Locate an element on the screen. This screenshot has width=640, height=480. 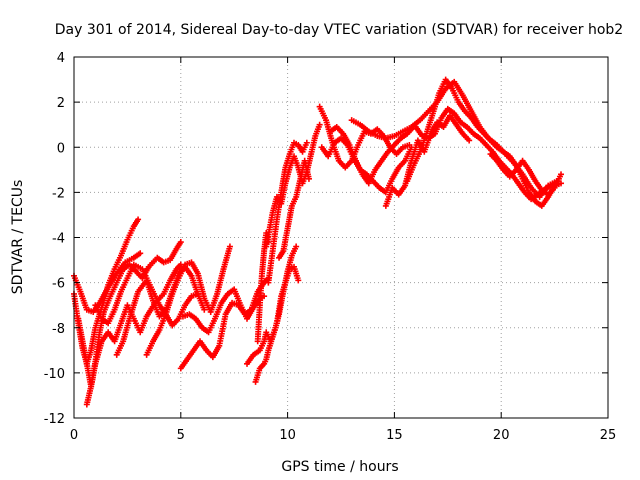
y-tick-label: -6 is located at coordinates (58, 284).